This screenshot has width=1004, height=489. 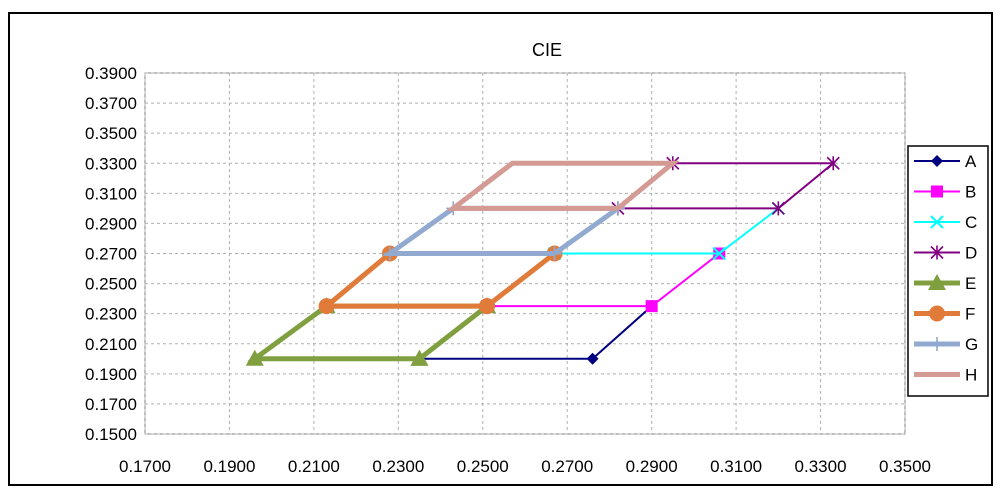 I want to click on legend-item-d: D, so click(x=945, y=253).